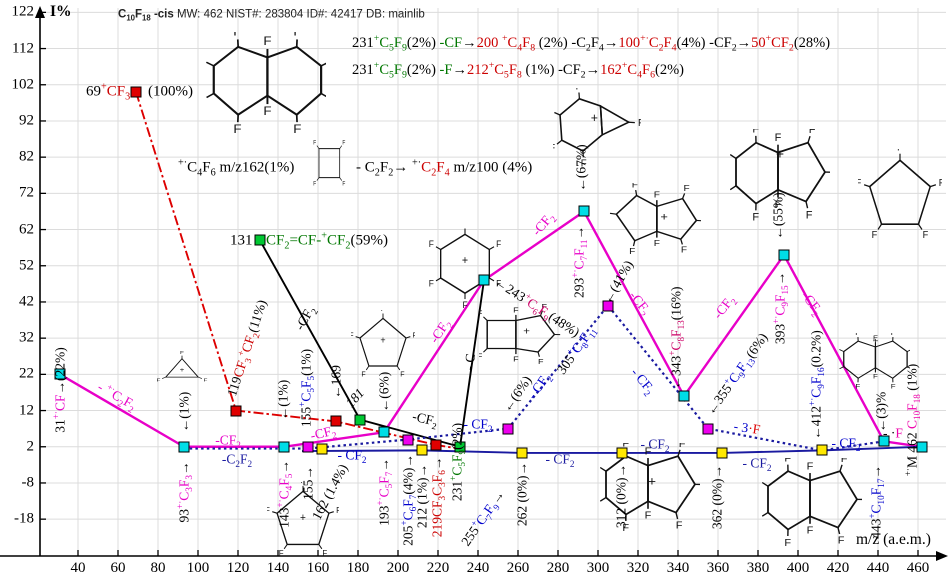 The height and width of the screenshot is (581, 950). I want to click on x-tick-label: 400, so click(798, 568).